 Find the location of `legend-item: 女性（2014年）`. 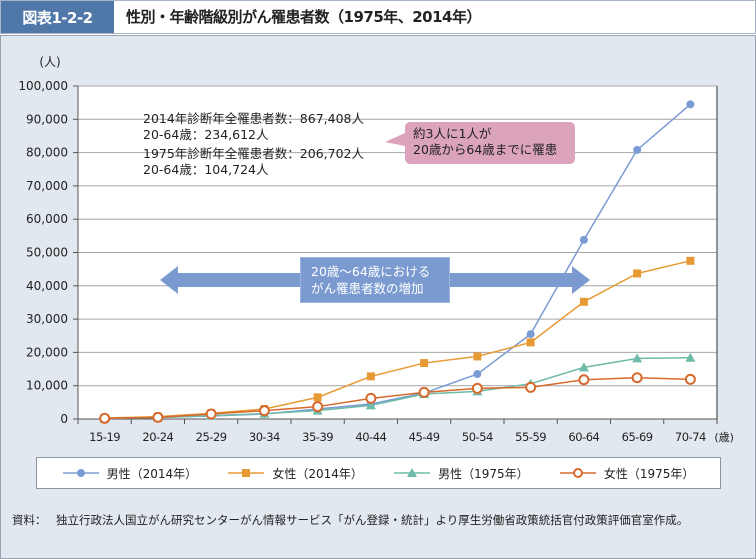

legend-item: 女性（2014年） is located at coordinates (295, 473).